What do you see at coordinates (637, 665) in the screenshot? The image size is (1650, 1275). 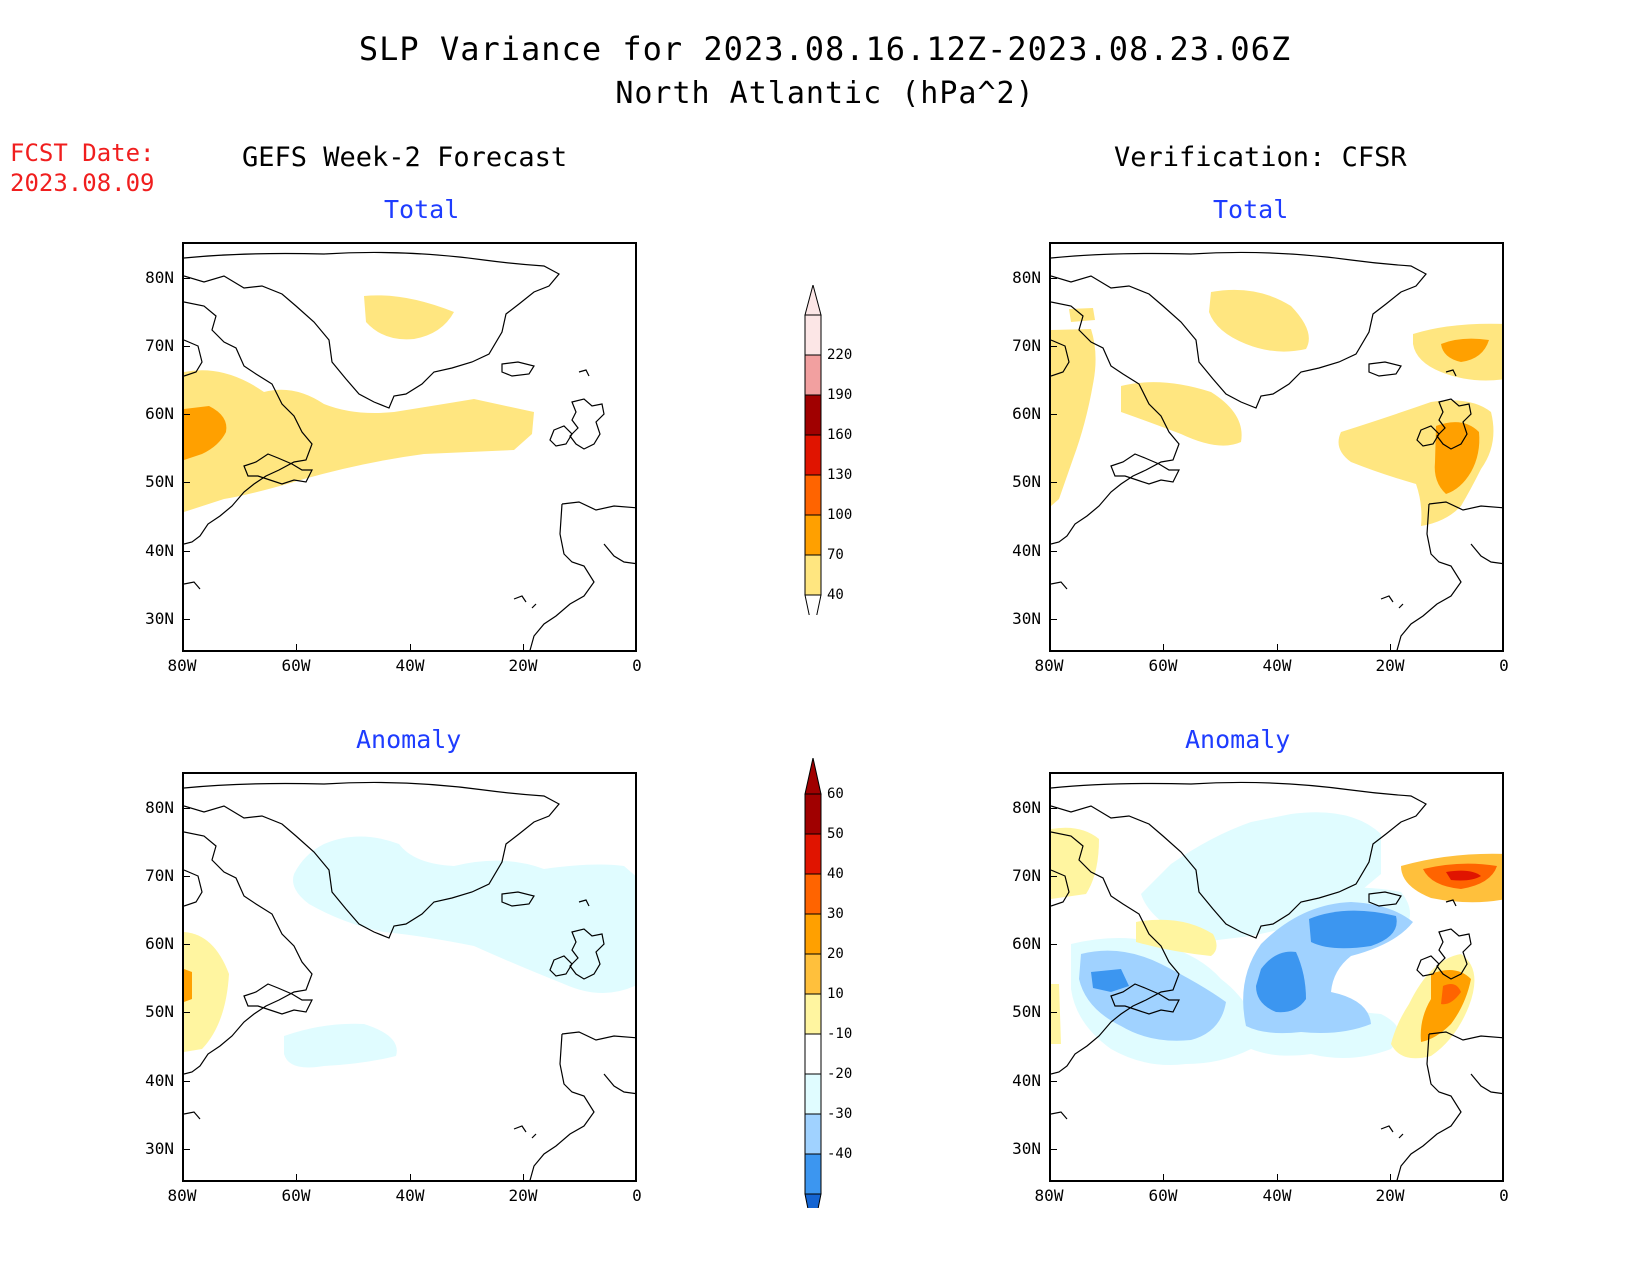 I see `lon-label-forecast-total: 0` at bounding box center [637, 665].